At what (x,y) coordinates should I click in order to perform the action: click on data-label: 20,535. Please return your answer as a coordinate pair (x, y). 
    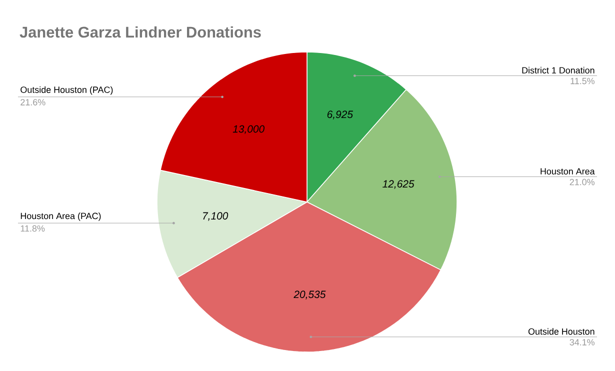
    Looking at the image, I should click on (310, 295).